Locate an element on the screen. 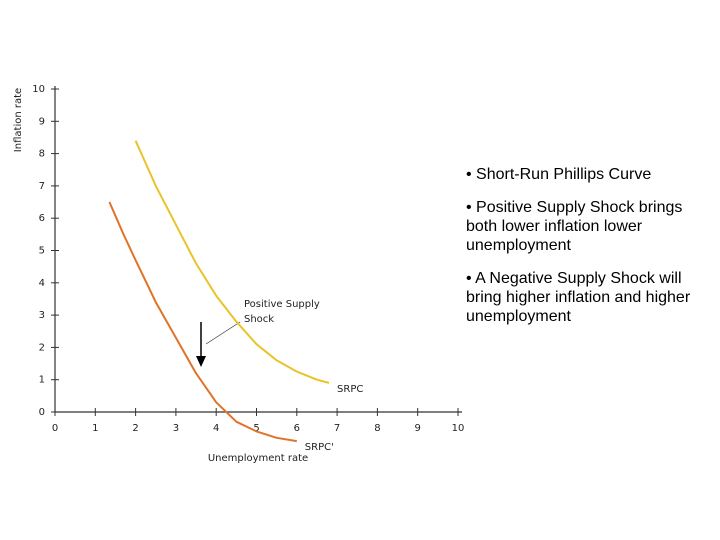  x-tick-label: 9 is located at coordinates (418, 428).